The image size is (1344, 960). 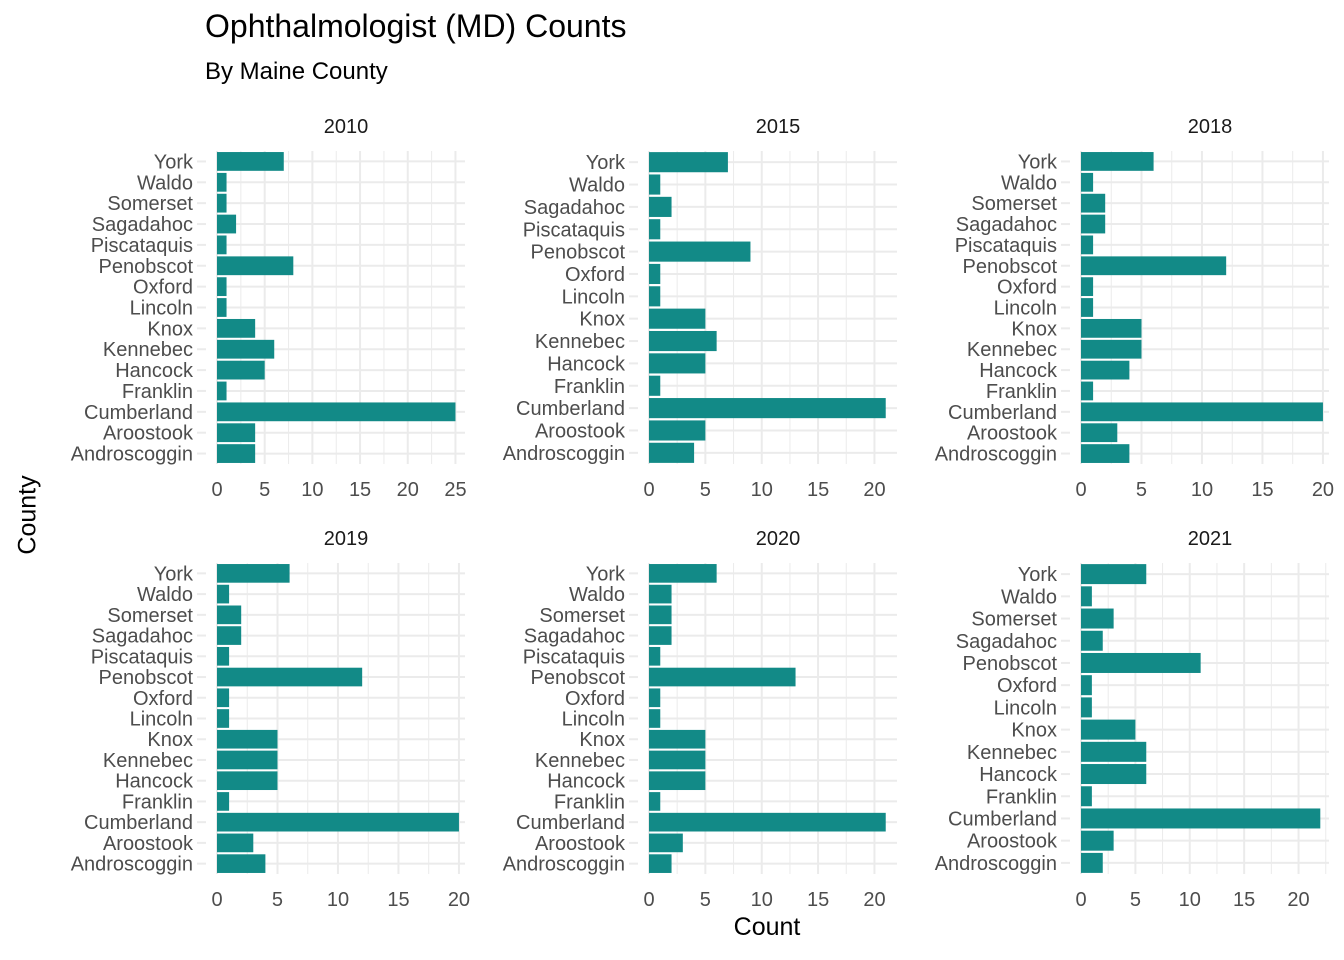 What do you see at coordinates (778, 539) in the screenshot?
I see `facet-label: 2020` at bounding box center [778, 539].